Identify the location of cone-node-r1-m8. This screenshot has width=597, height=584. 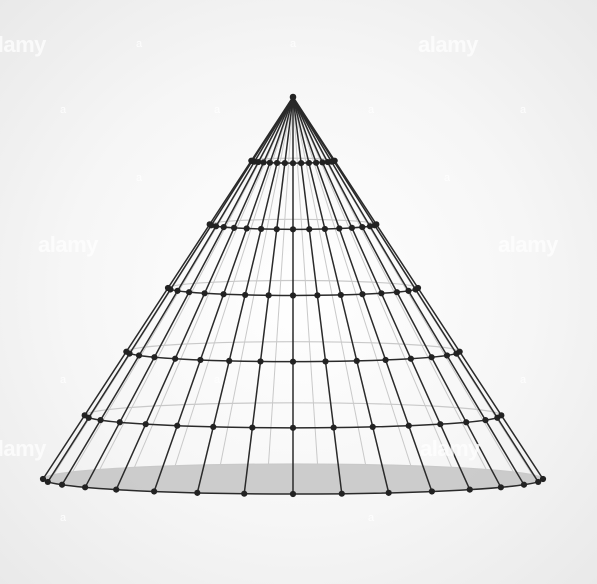
(284, 163).